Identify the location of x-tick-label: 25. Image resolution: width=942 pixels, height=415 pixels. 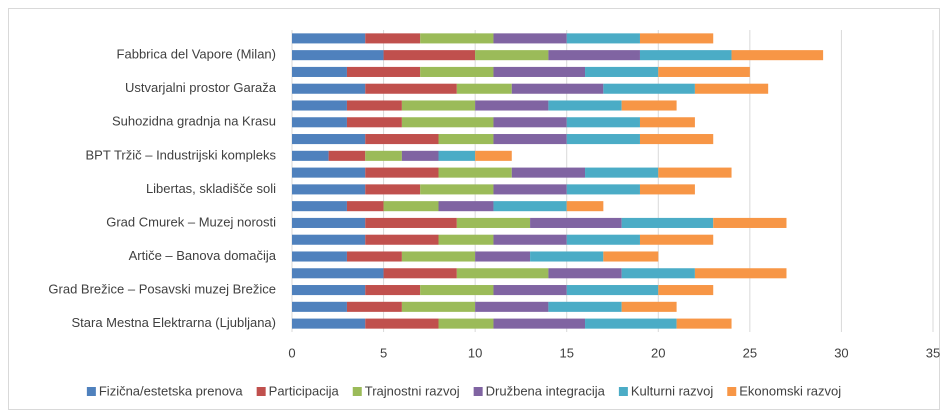
(750, 352).